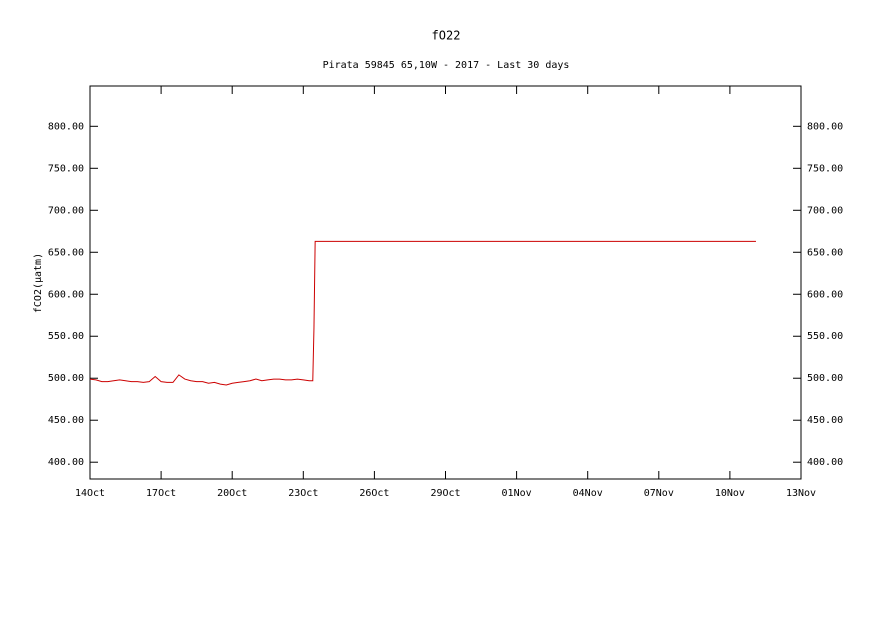 This screenshot has width=891, height=630. What do you see at coordinates (66, 378) in the screenshot?
I see `y-tick-label: 500.00` at bounding box center [66, 378].